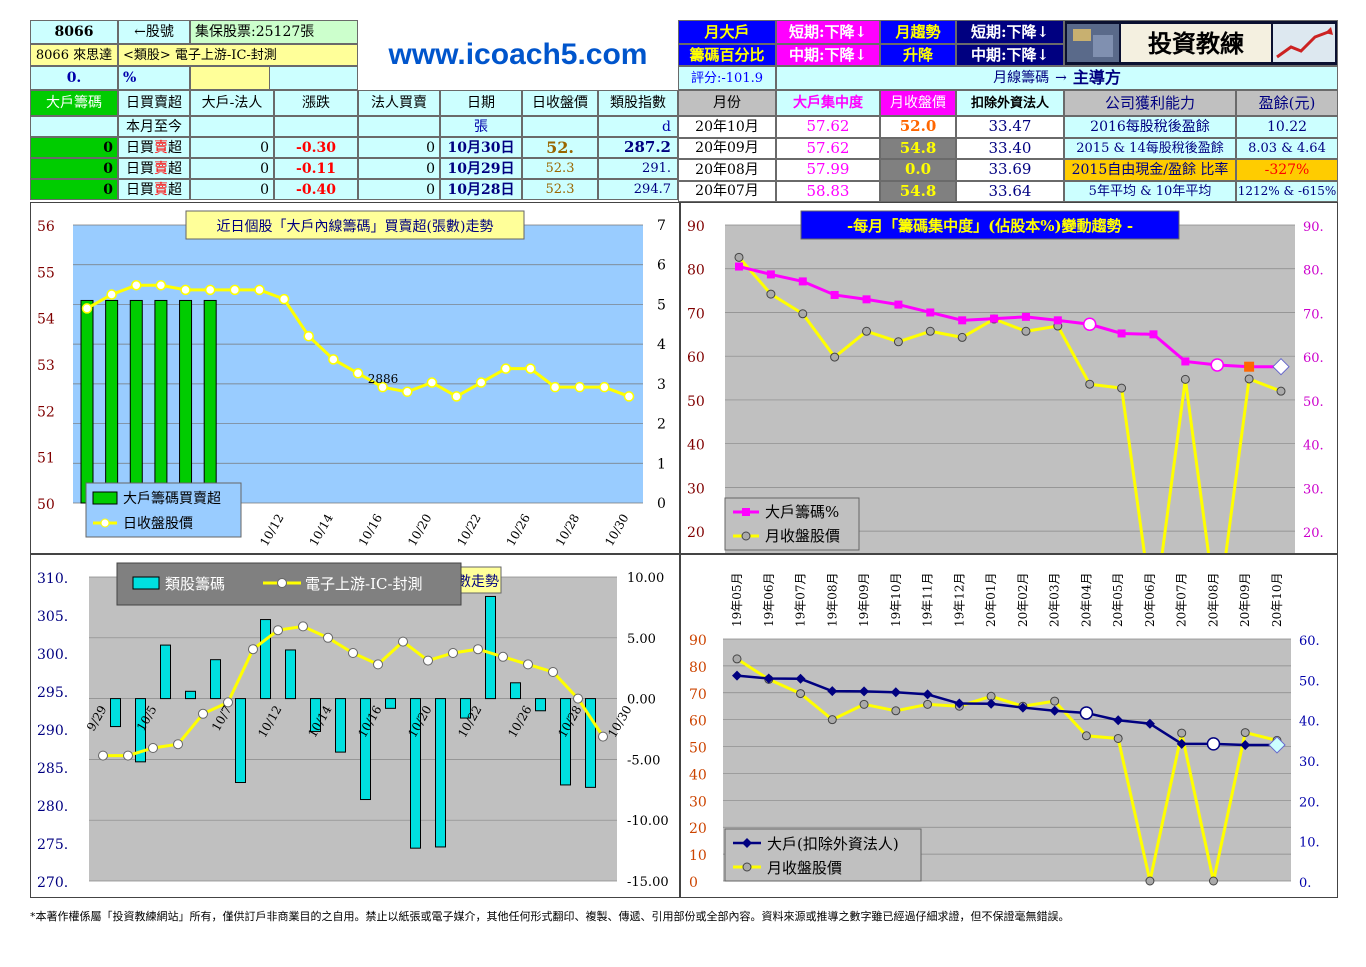  What do you see at coordinates (1010, 148) in the screenshot?
I see `ex-foreign-value: 33.40` at bounding box center [1010, 148].